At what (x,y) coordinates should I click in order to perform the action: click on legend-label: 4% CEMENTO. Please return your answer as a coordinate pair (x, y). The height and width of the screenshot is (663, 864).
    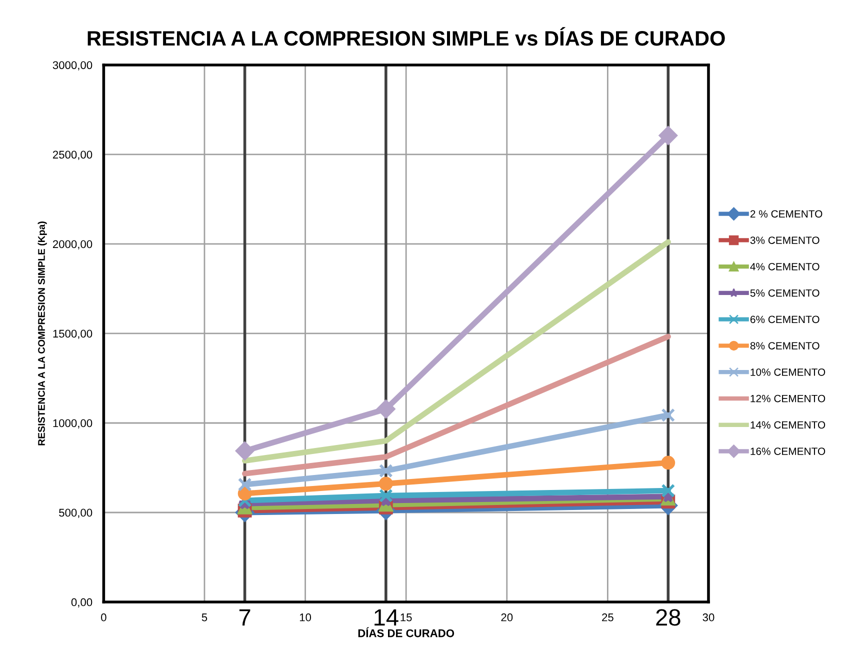
    Looking at the image, I should click on (785, 266).